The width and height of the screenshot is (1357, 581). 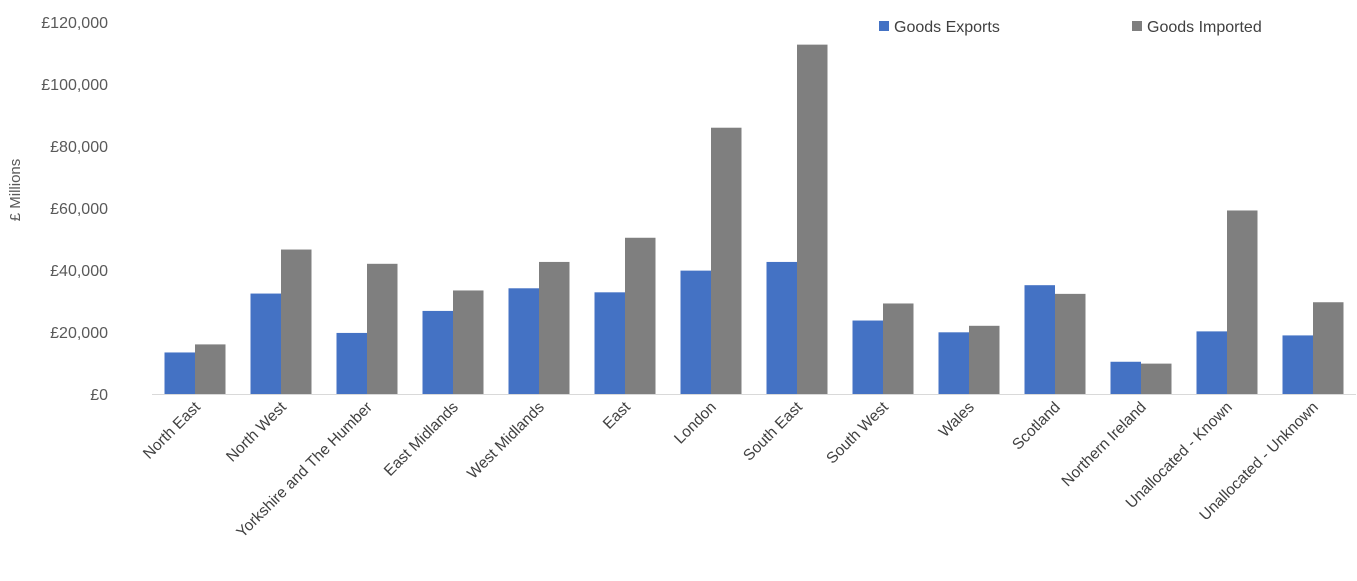 I want to click on x-tick-label: London, so click(x=695, y=423).